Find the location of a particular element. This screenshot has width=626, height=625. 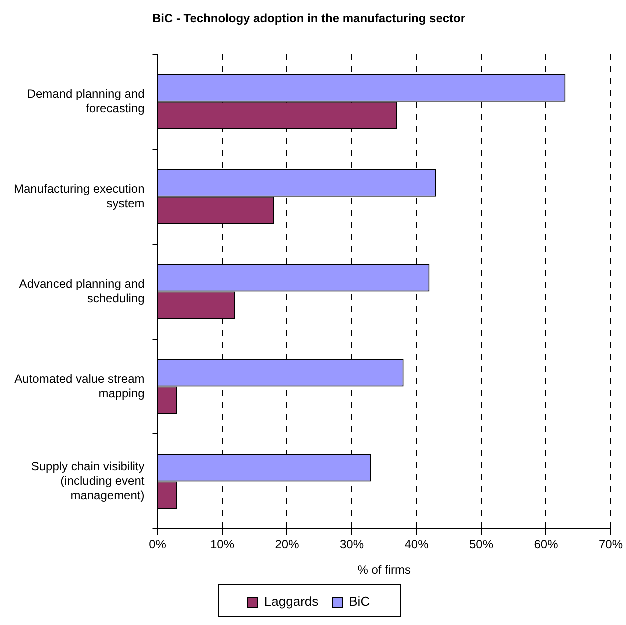

x-tick-label: 40% is located at coordinates (417, 545).